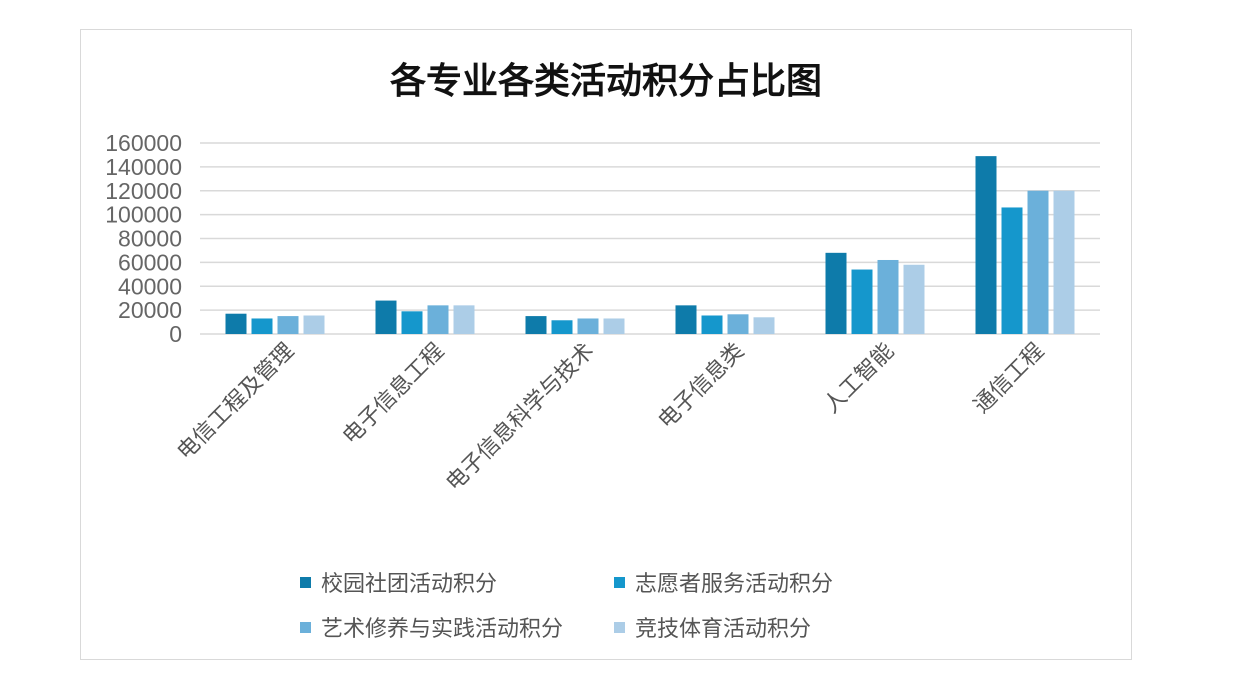 The image size is (1238, 697). What do you see at coordinates (143, 143) in the screenshot?
I see `y-tick-label: 160000` at bounding box center [143, 143].